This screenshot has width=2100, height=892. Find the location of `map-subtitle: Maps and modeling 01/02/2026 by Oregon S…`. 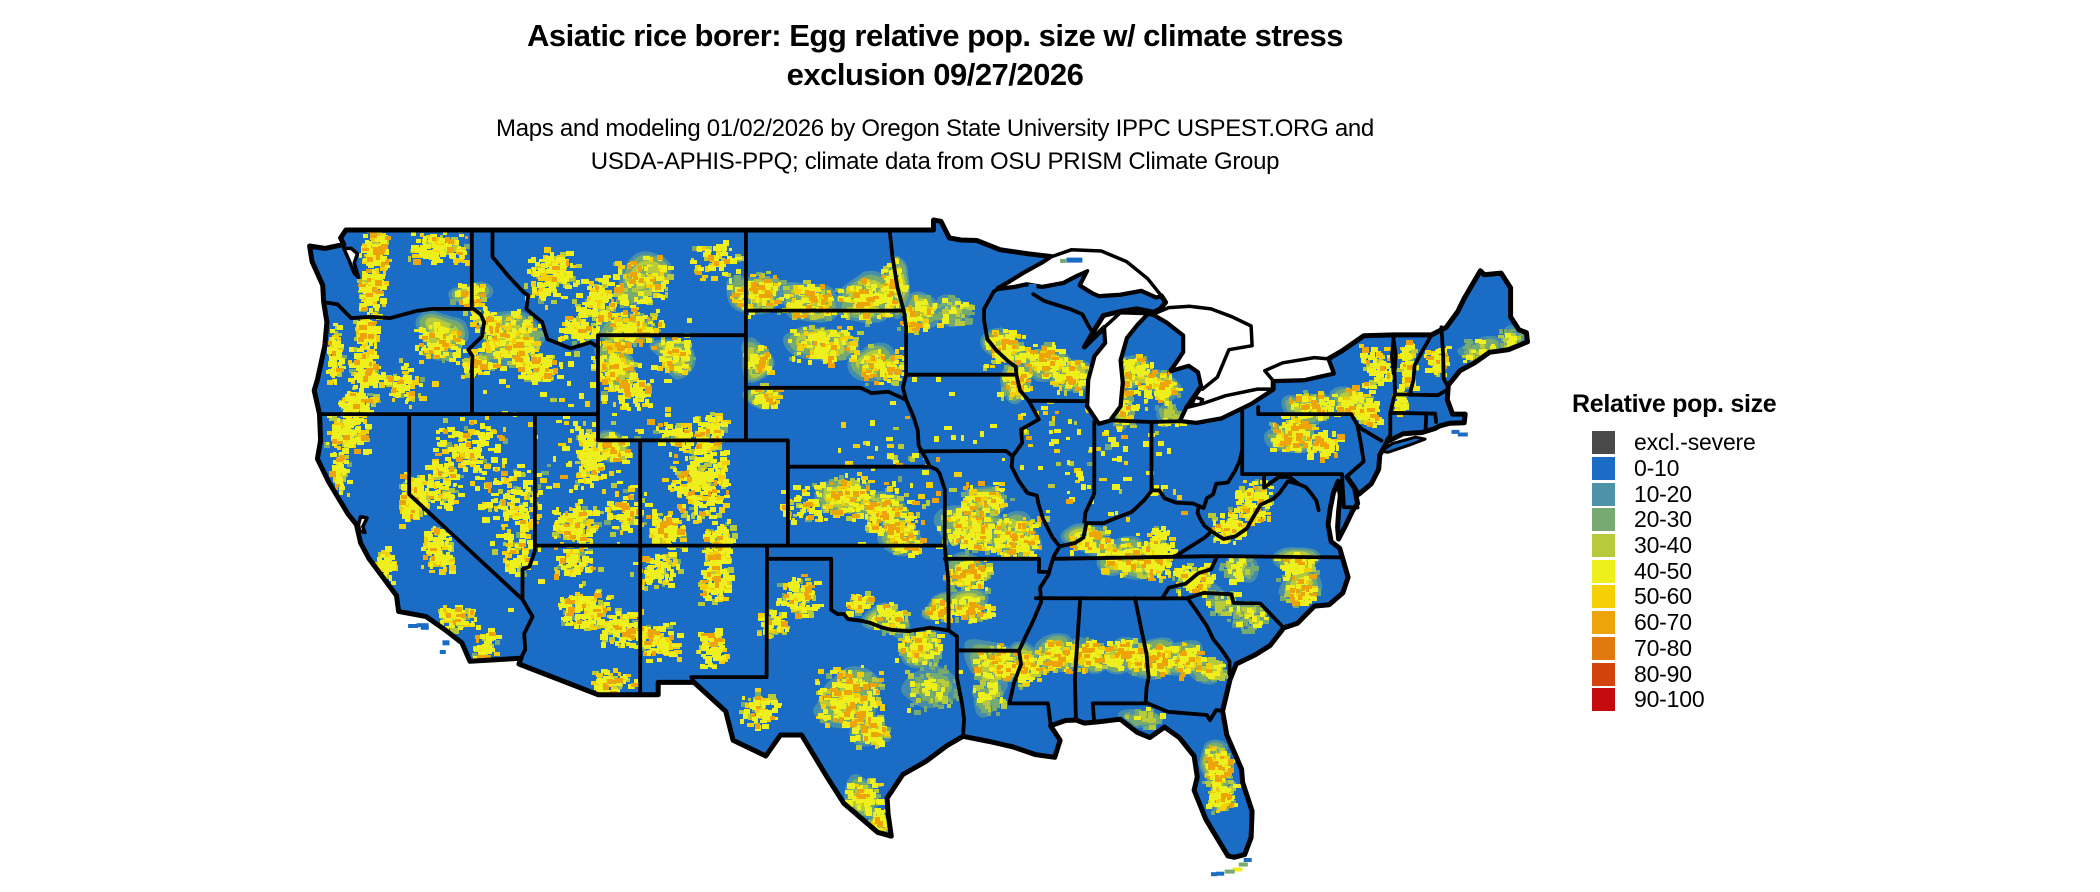

map-subtitle: Maps and modeling 01/02/2026 by Oregon S… is located at coordinates (935, 145).